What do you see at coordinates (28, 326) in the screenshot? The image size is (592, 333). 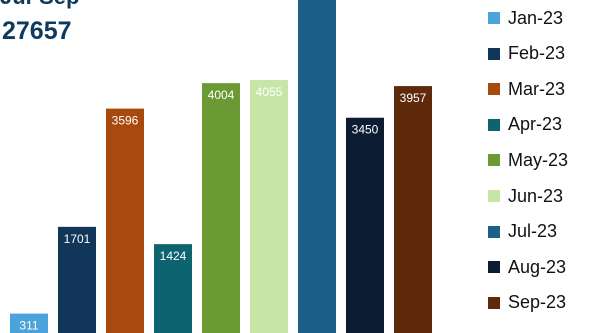 I see `bar-value-label: 311` at bounding box center [28, 326].